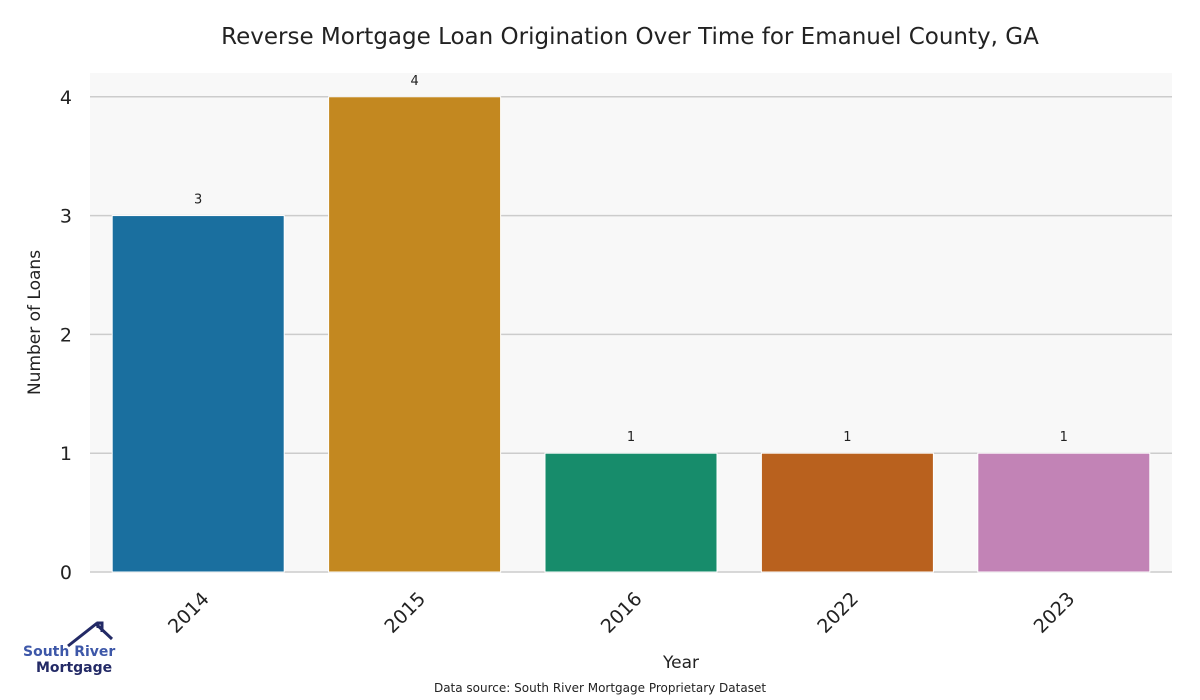  What do you see at coordinates (198, 200) in the screenshot?
I see `data-label: 3` at bounding box center [198, 200].